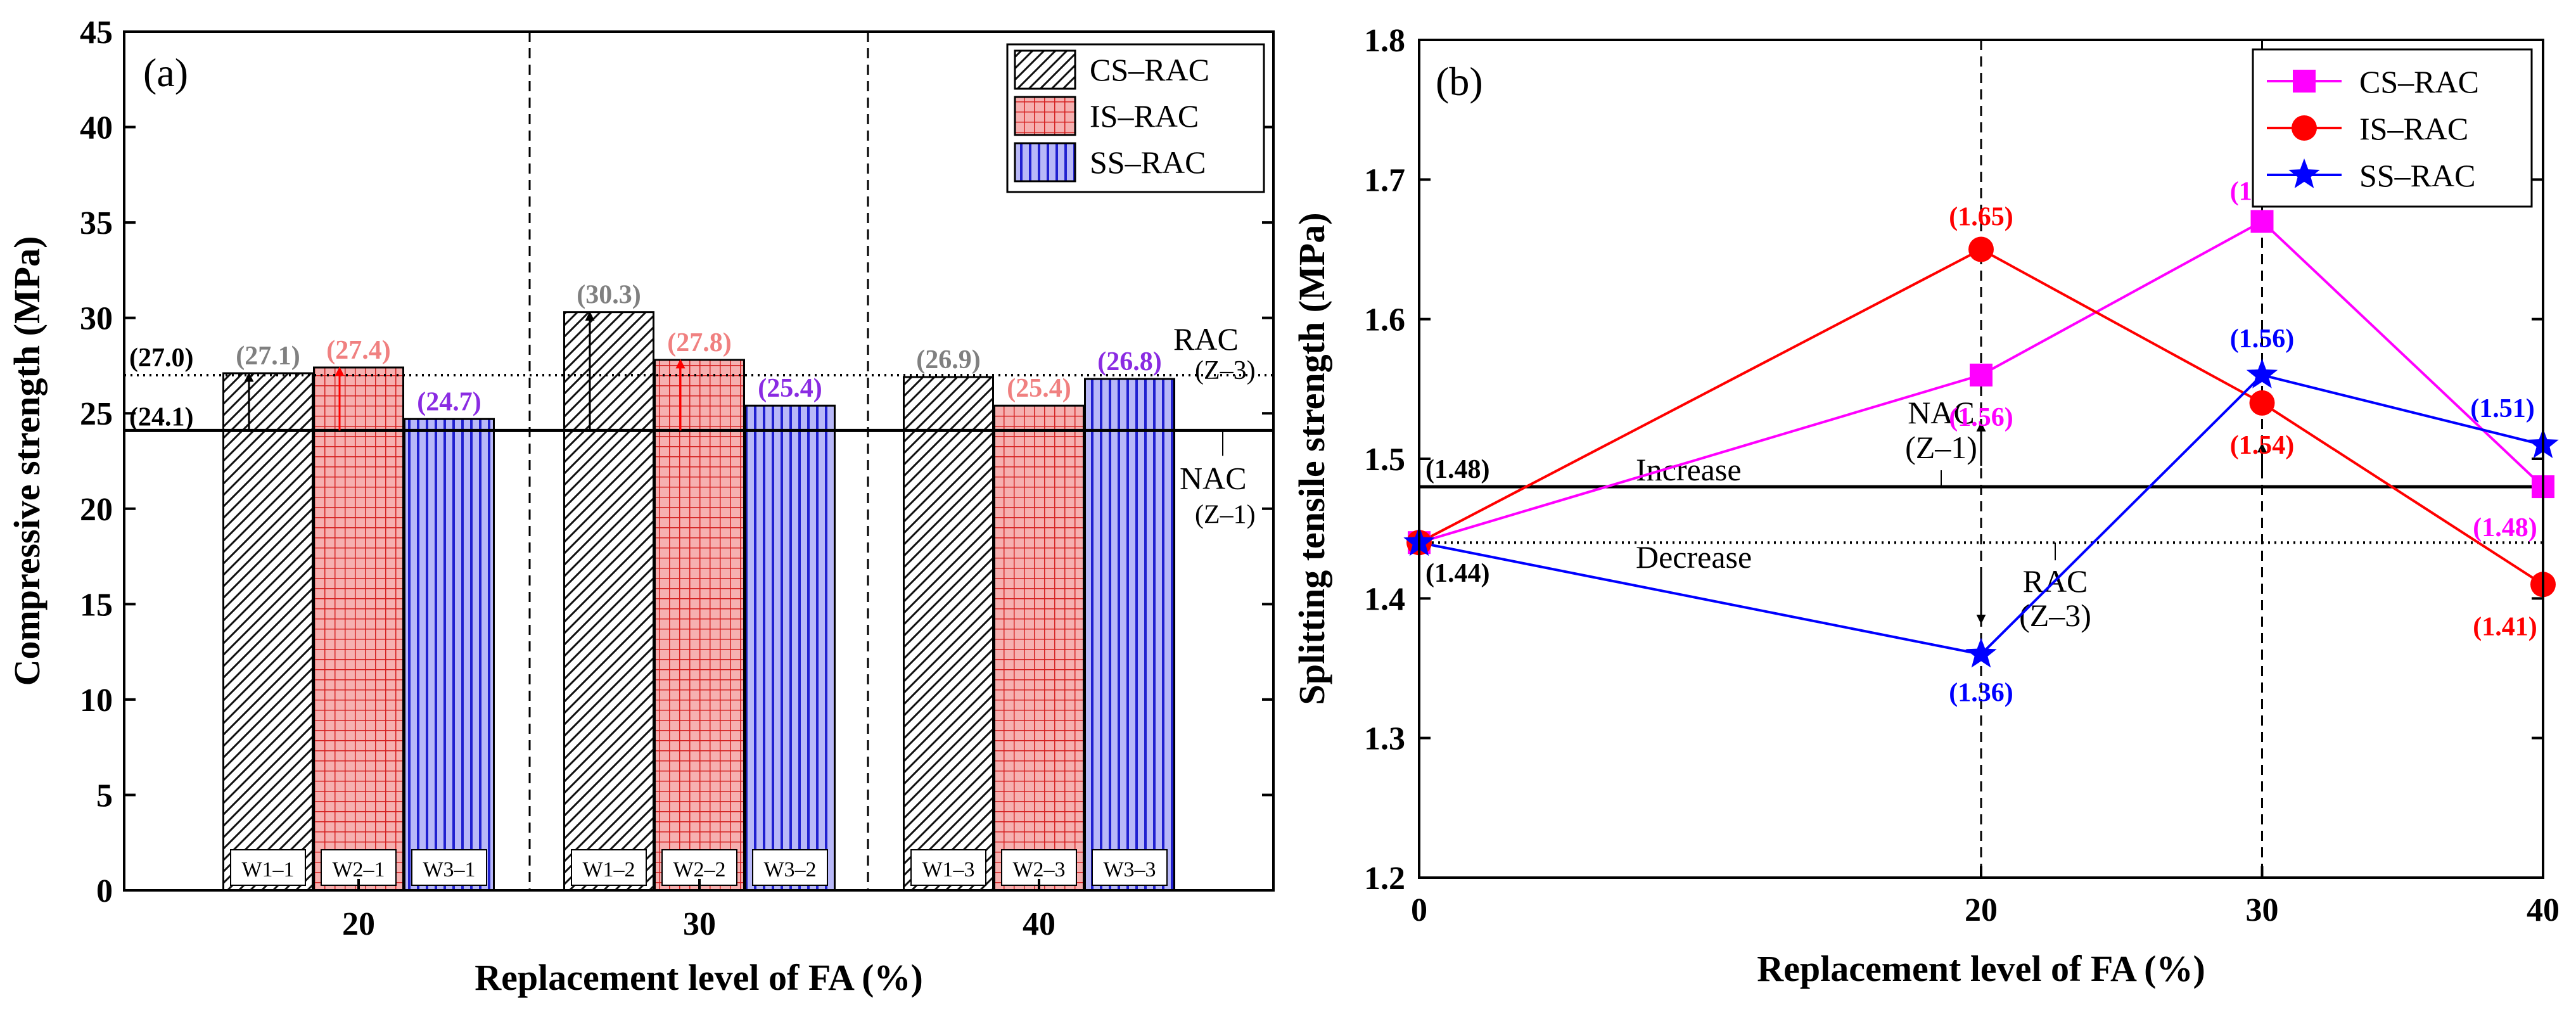  I want to click on y-tick-label: 35, so click(96, 223).